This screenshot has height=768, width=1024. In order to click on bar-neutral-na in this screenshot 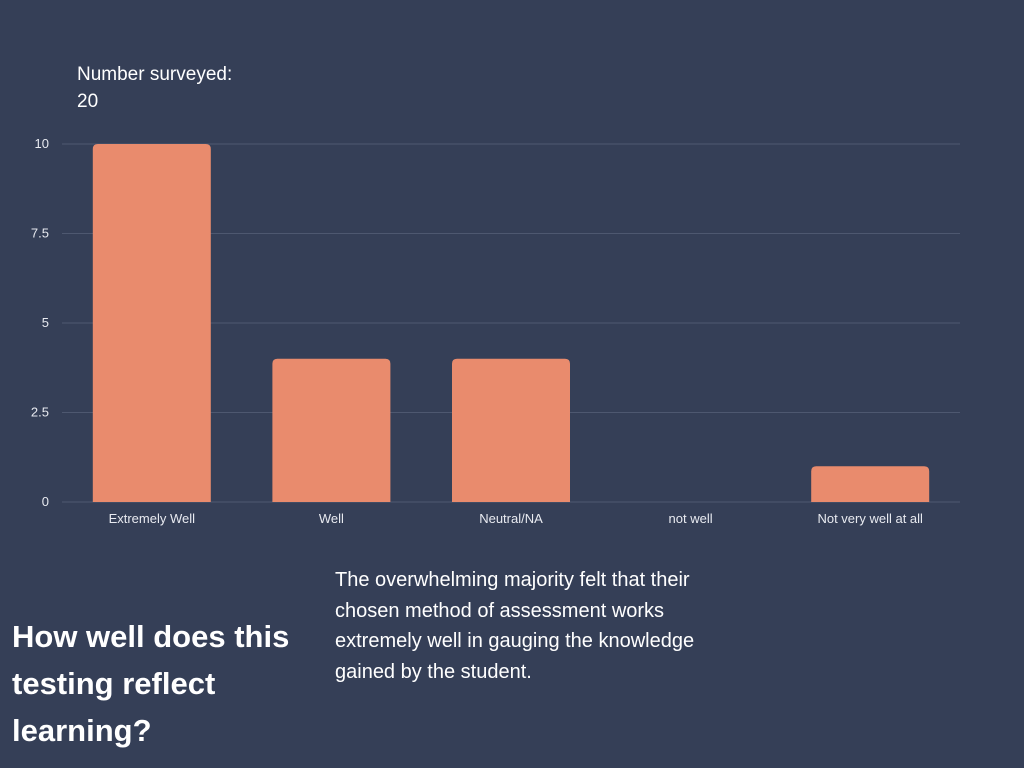, I will do `click(511, 430)`.